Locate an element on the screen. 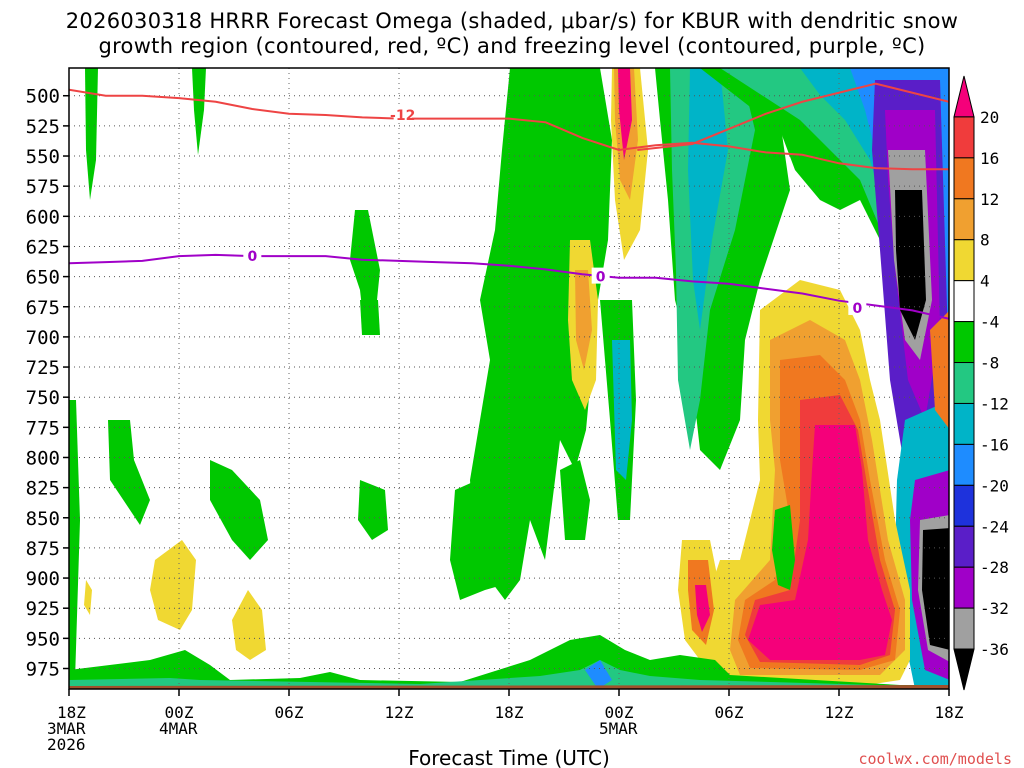 The image size is (1024, 768). y-tick-label: 600 is located at coordinates (43, 217).